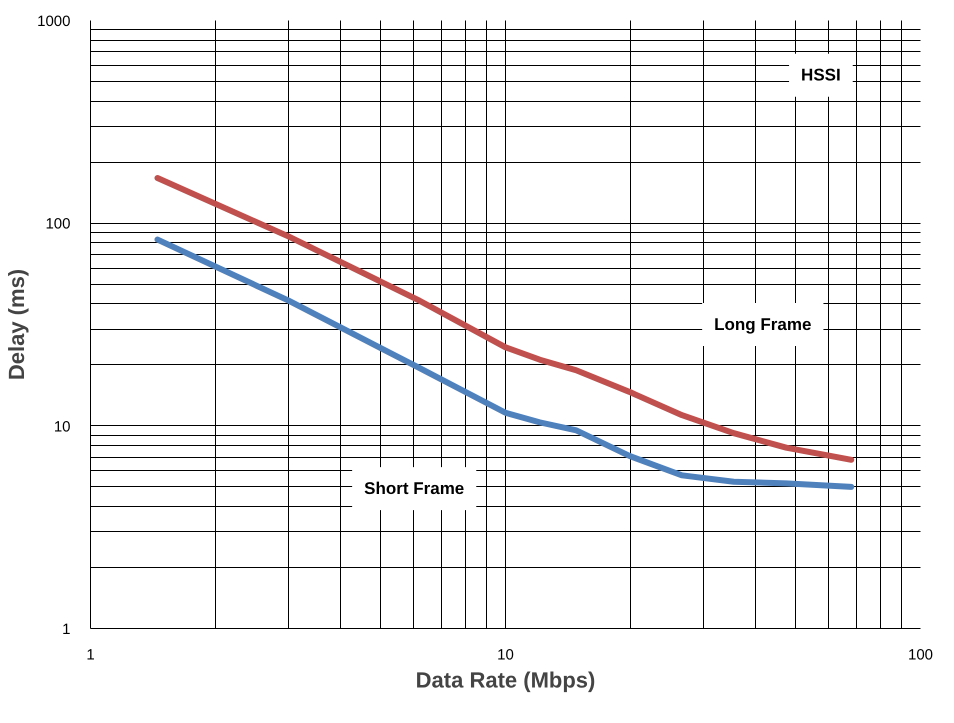  Describe the element at coordinates (17, 324) in the screenshot. I see `y-axis-title: Delay (ms)` at that location.